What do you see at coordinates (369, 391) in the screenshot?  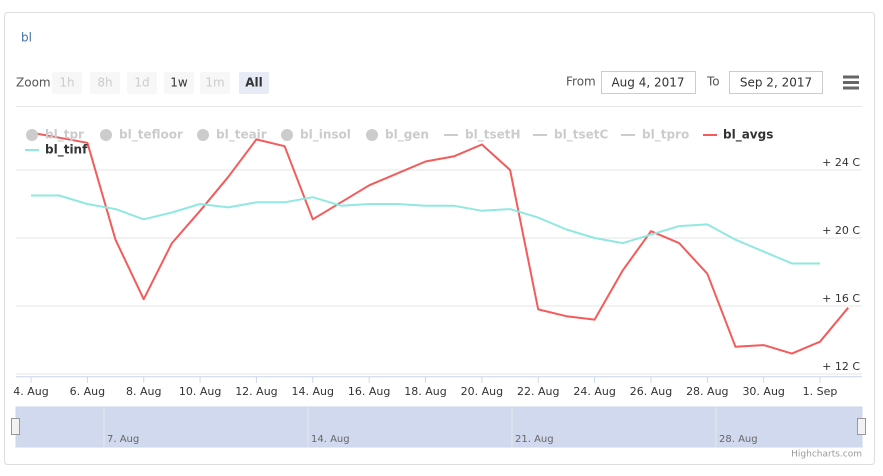 I see `x-tick-label: 16. Aug` at bounding box center [369, 391].